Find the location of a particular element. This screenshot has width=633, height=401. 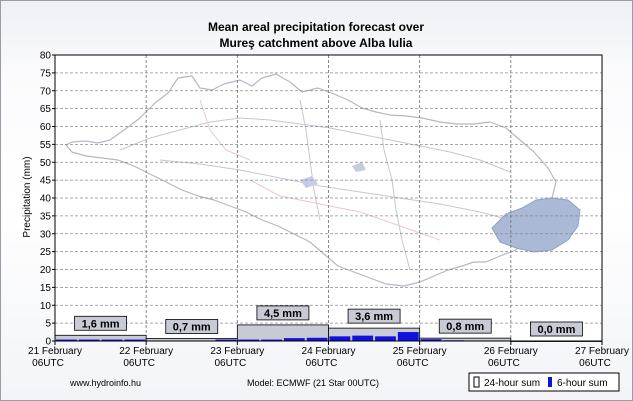

value-label: 0,0 mm is located at coordinates (556, 330).